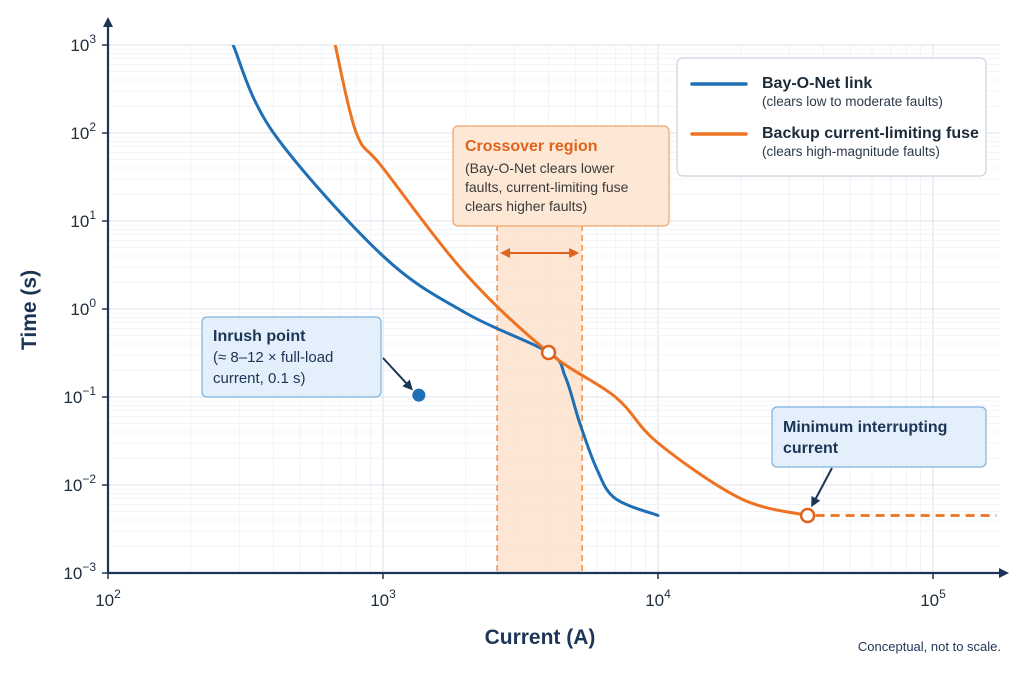  I want to click on x-tick-label: 10³, so click(383, 598).